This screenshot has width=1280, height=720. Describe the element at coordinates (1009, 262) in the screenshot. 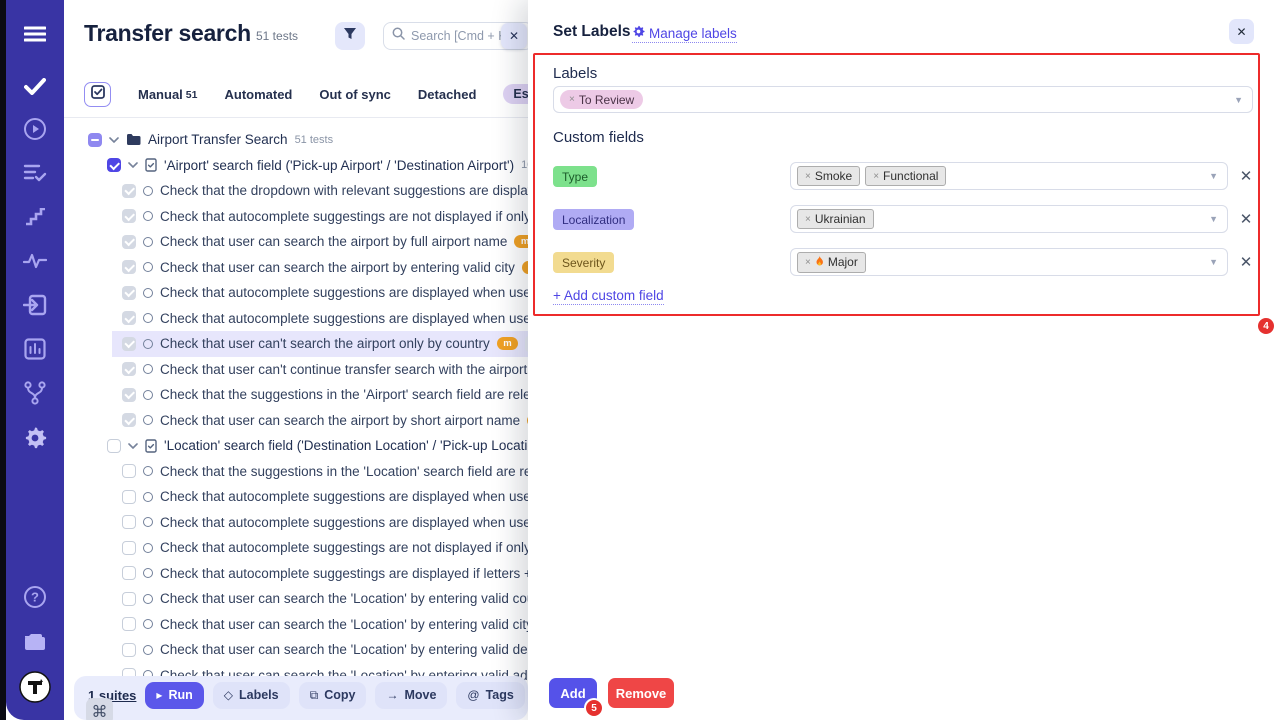

I see `custom-field-select: × Major ▼` at that location.